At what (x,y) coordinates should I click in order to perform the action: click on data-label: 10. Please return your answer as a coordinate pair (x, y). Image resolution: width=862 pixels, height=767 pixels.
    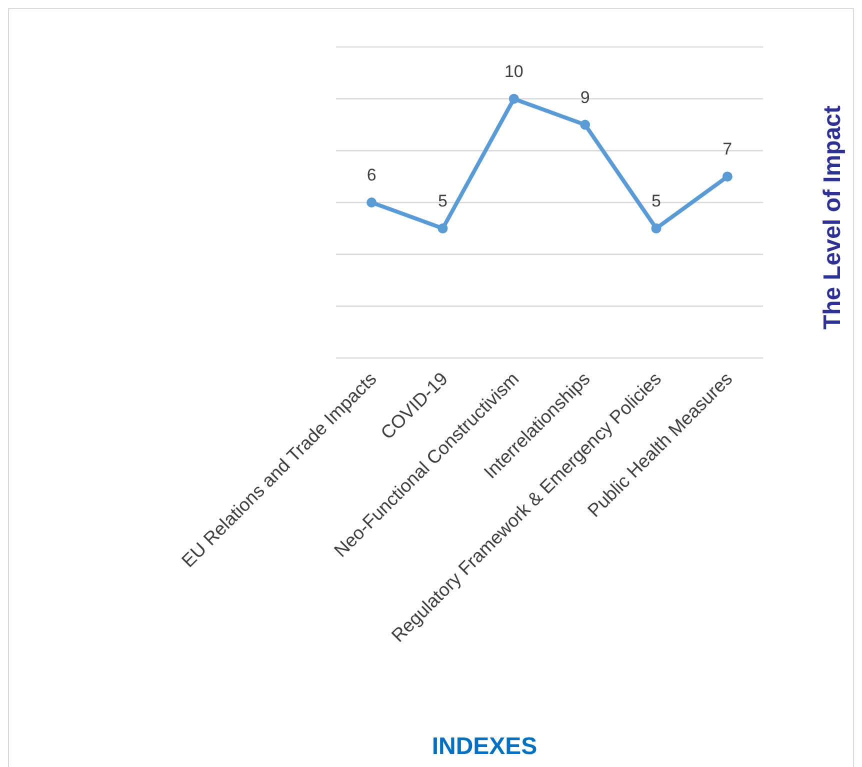
    Looking at the image, I should click on (514, 71).